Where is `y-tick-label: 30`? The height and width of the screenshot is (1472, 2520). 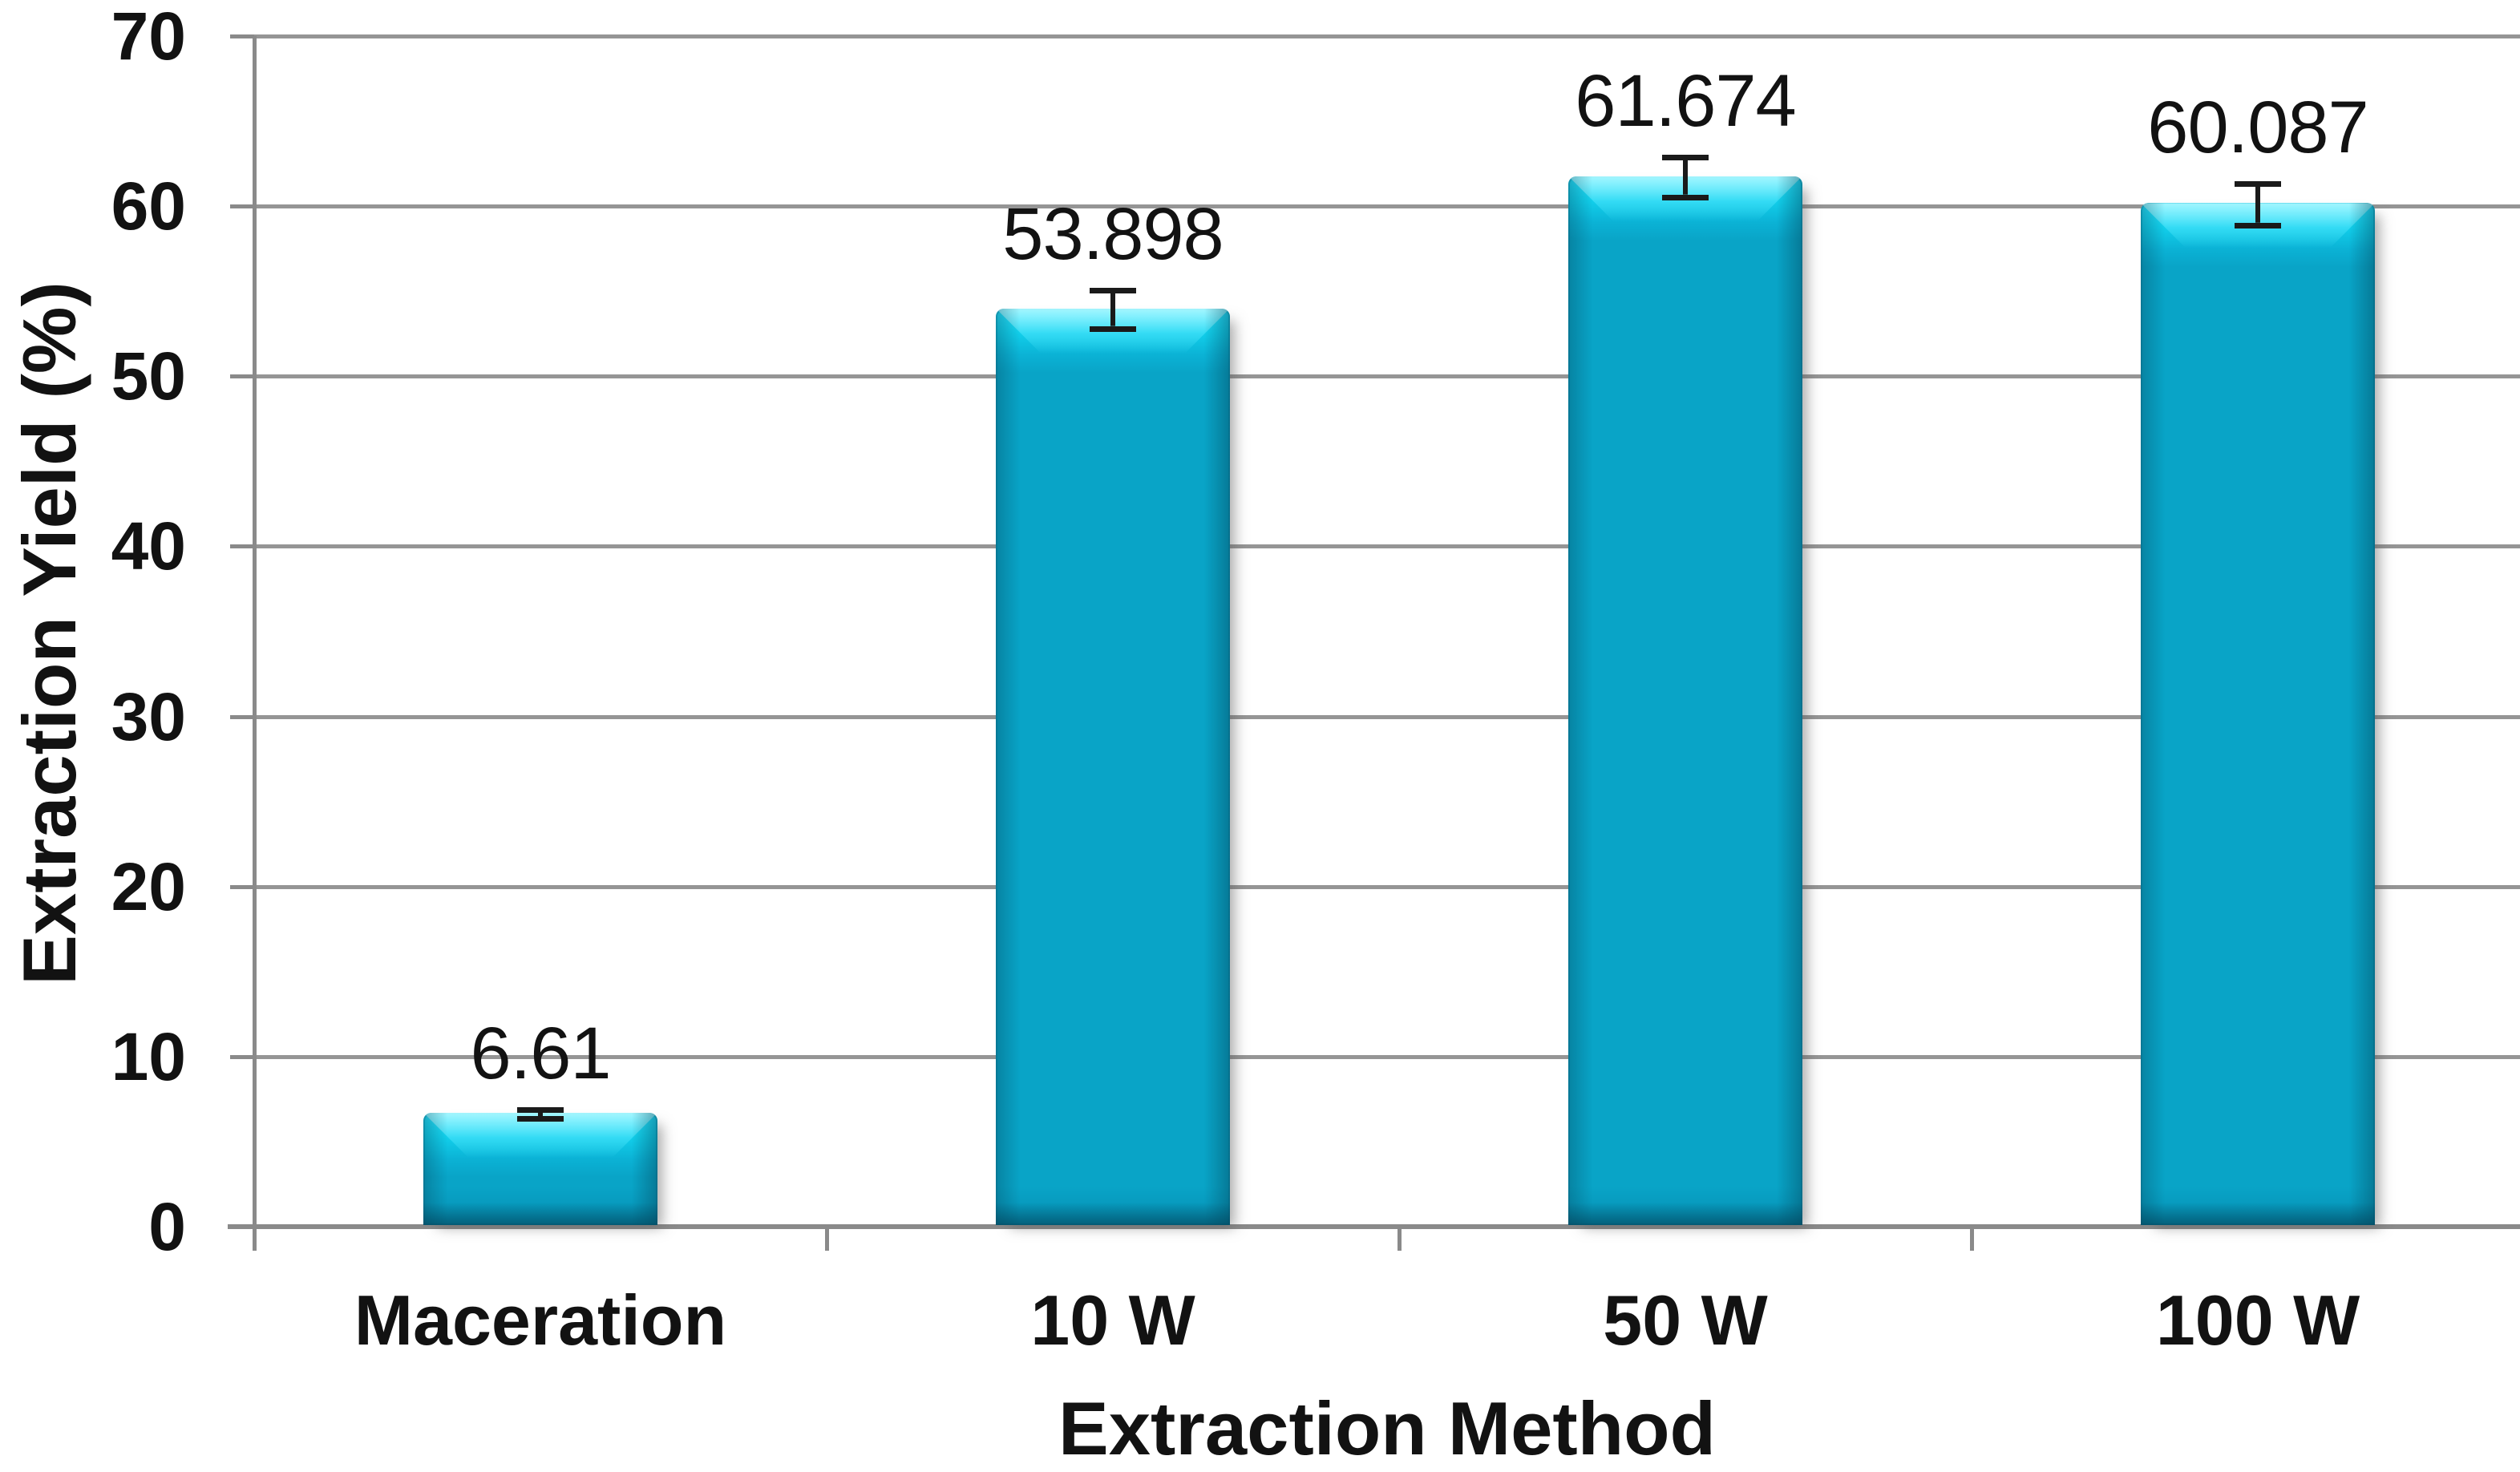
y-tick-label: 30 is located at coordinates (148, 716).